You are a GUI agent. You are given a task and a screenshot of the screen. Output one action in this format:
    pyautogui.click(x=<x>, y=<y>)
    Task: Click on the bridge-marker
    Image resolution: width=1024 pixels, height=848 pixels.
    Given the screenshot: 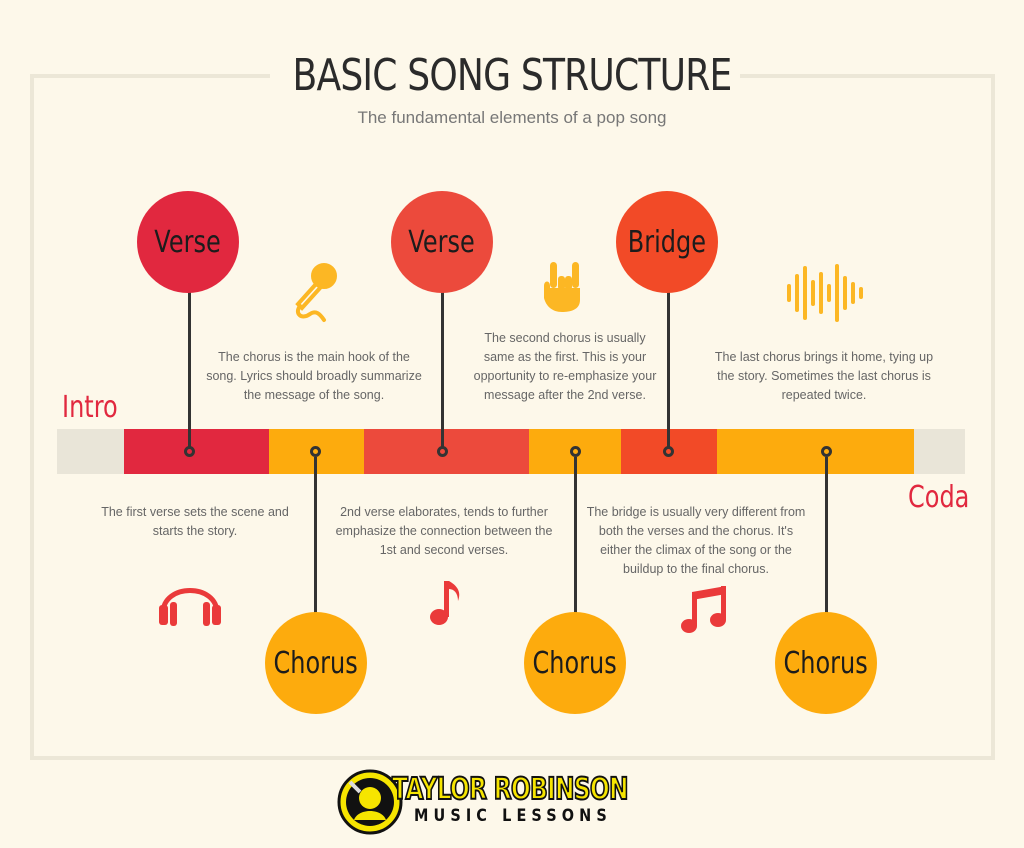 What is the action you would take?
    pyautogui.click(x=668, y=451)
    